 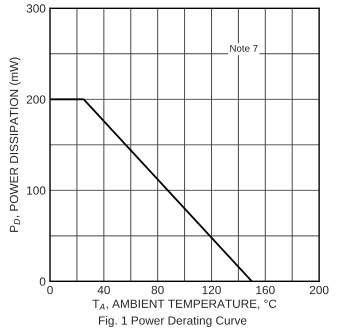 I want to click on x-tick-label: 80, so click(x=158, y=290).